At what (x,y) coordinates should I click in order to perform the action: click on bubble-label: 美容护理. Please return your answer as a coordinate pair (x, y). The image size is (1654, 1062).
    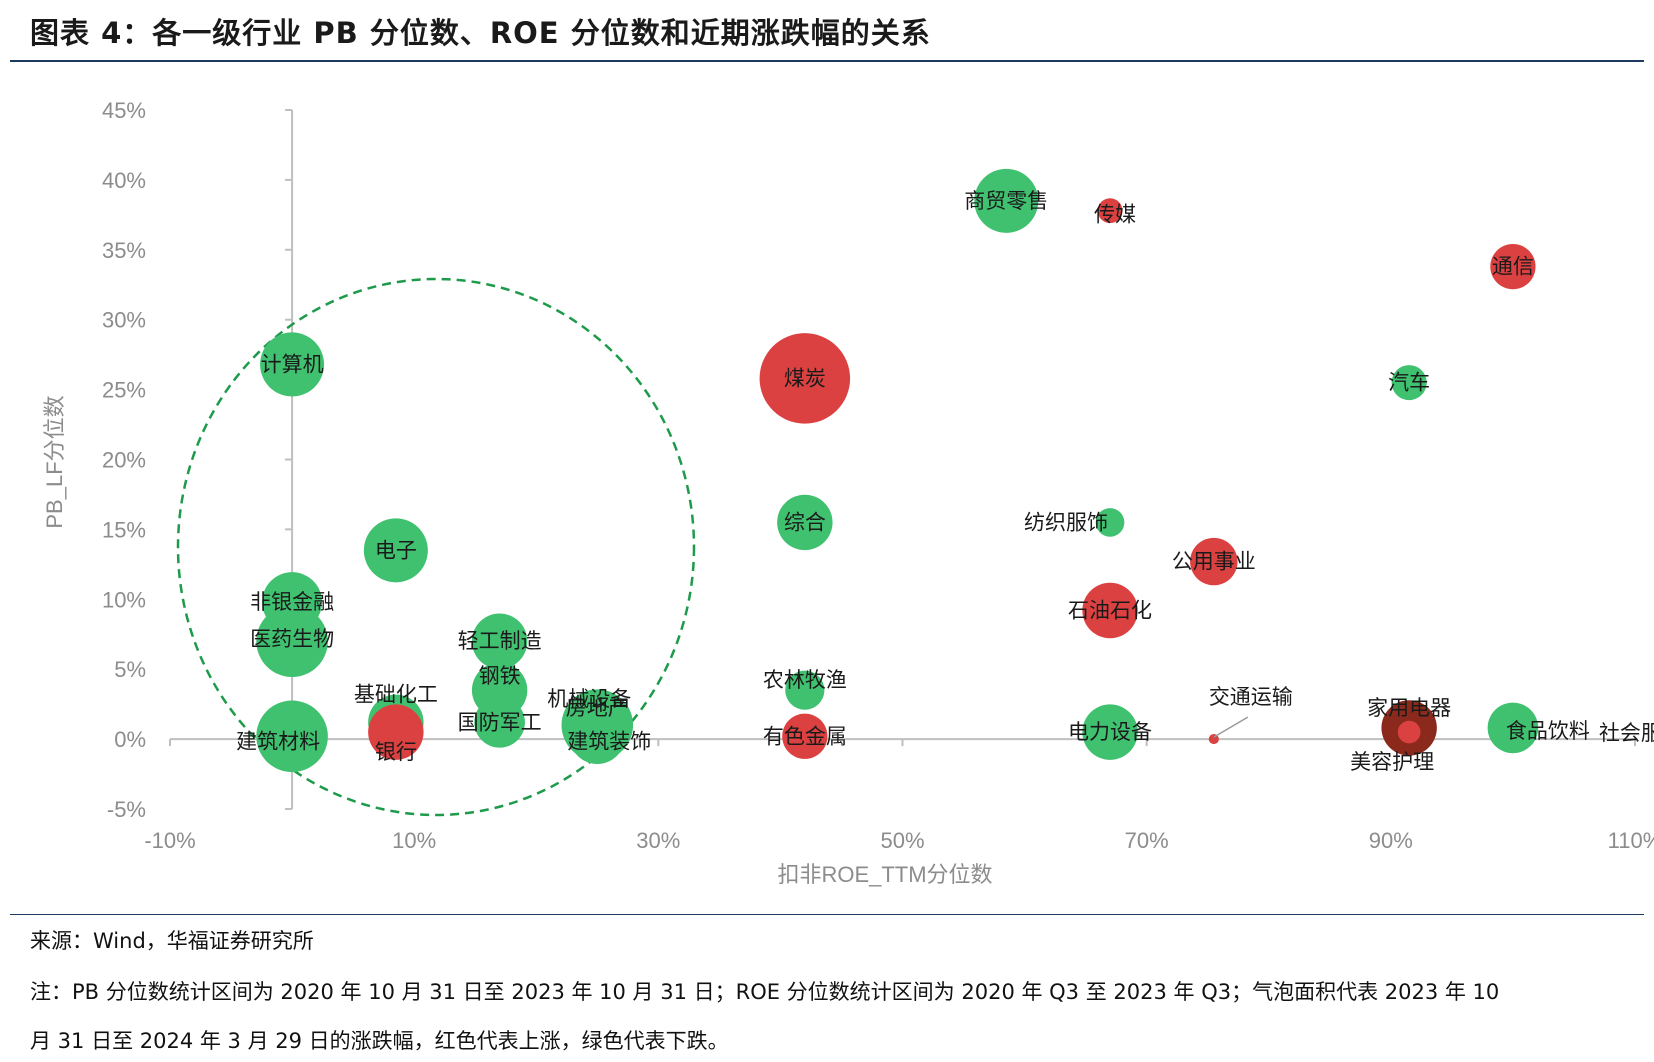
    Looking at the image, I should click on (1392, 762).